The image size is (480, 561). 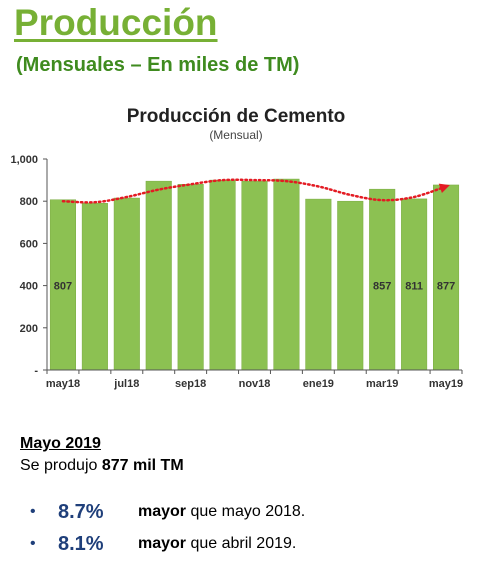 I want to click on data-label: 857, so click(x=382, y=287).